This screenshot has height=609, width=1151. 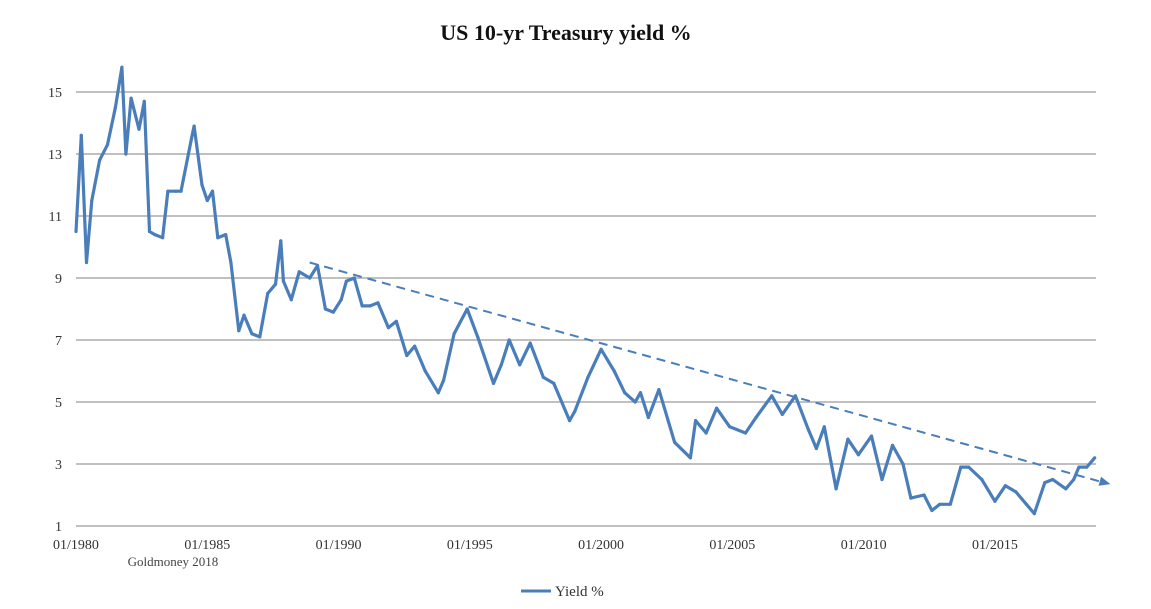 I want to click on x-tick-label: 01/2010, so click(x=864, y=545).